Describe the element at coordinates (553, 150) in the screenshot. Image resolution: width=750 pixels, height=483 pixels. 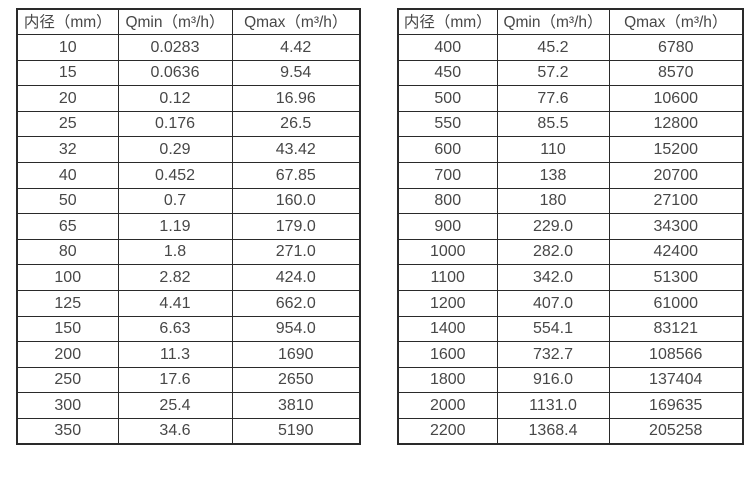
I see `table-cell: 110` at that location.